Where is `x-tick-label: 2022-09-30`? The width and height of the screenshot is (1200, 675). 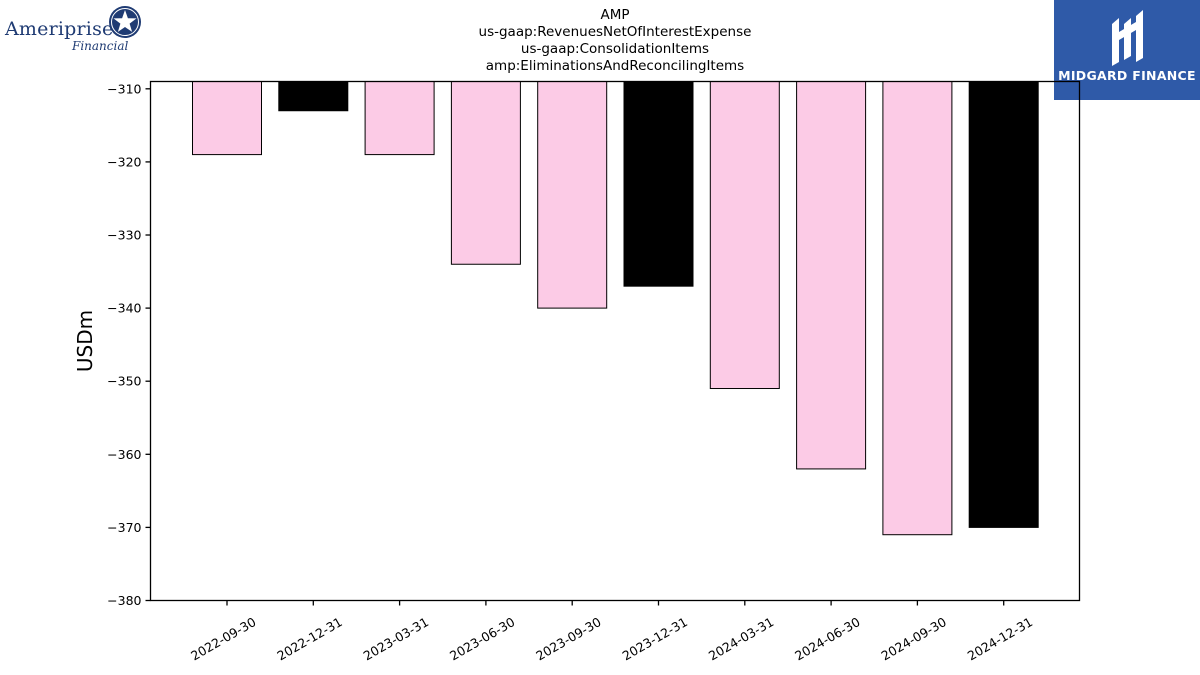
x-tick-label: 2022-09-30 is located at coordinates (223, 638).